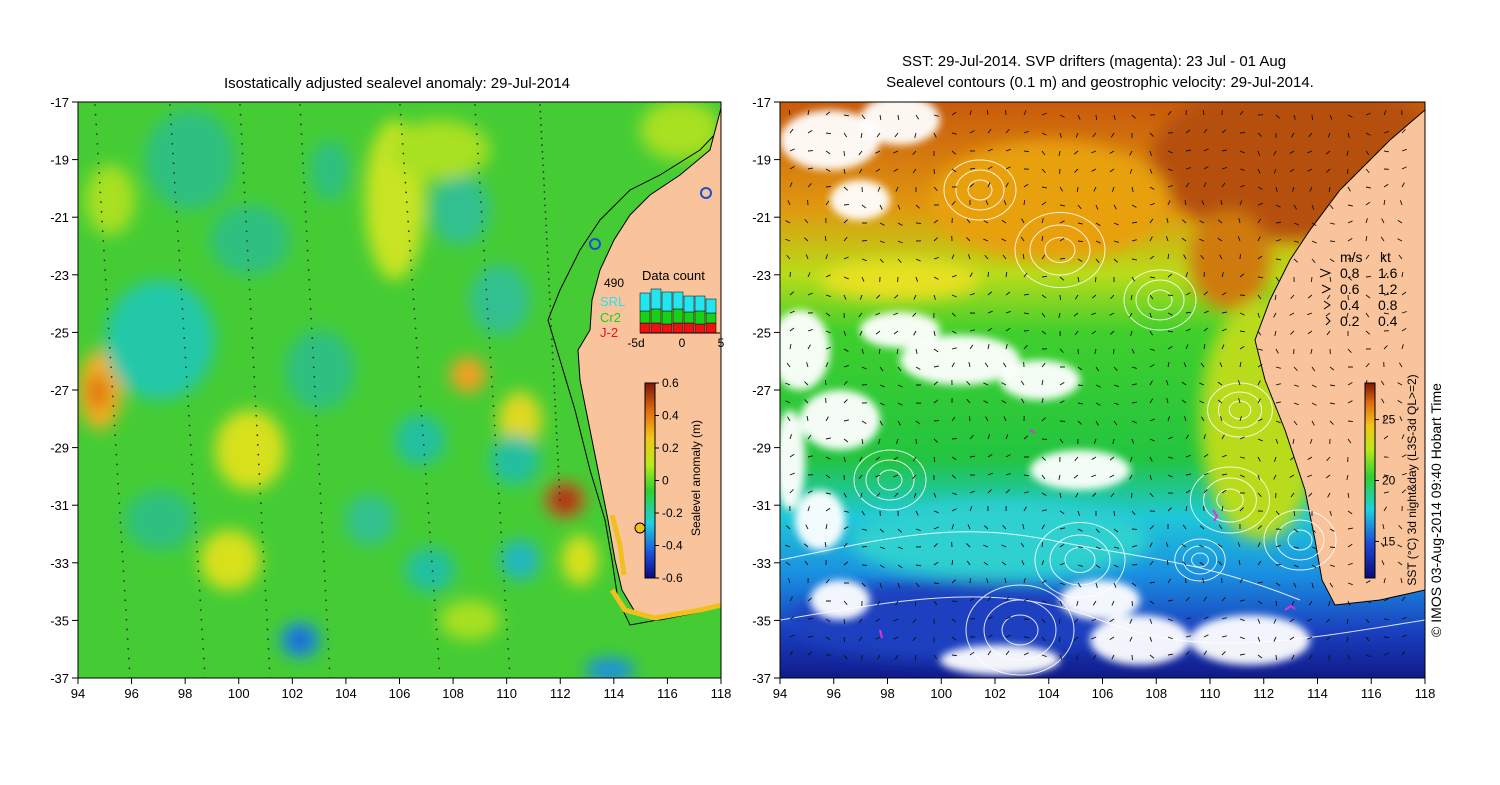  What do you see at coordinates (1350, 273) in the screenshot?
I see `velocity-legend-ms: 0.8` at bounding box center [1350, 273].